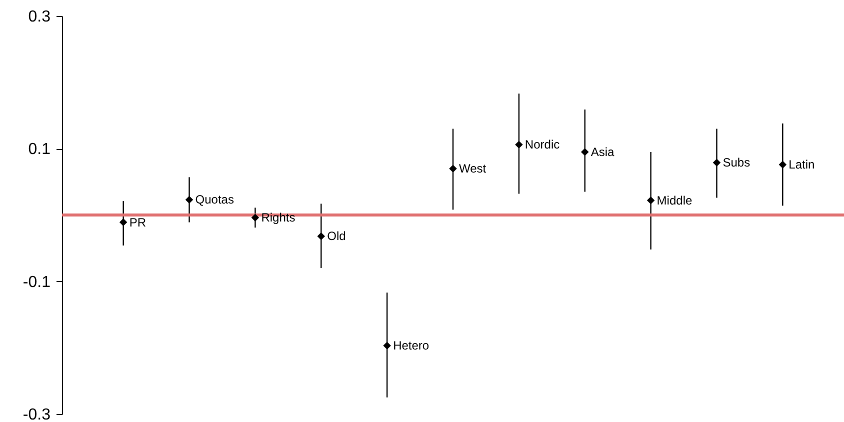 This screenshot has height=422, width=844. What do you see at coordinates (36, 414) in the screenshot?
I see `y-tick-label: -0.3` at bounding box center [36, 414].